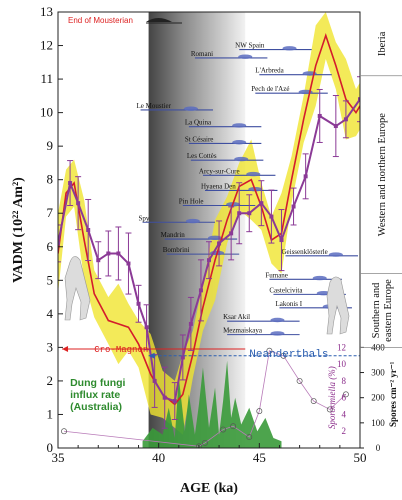 Image resolution: width=402 pixels, height=500 pixels. Describe the element at coordinates (276, 275) in the screenshot. I see `site-label: Fumane` at that location.